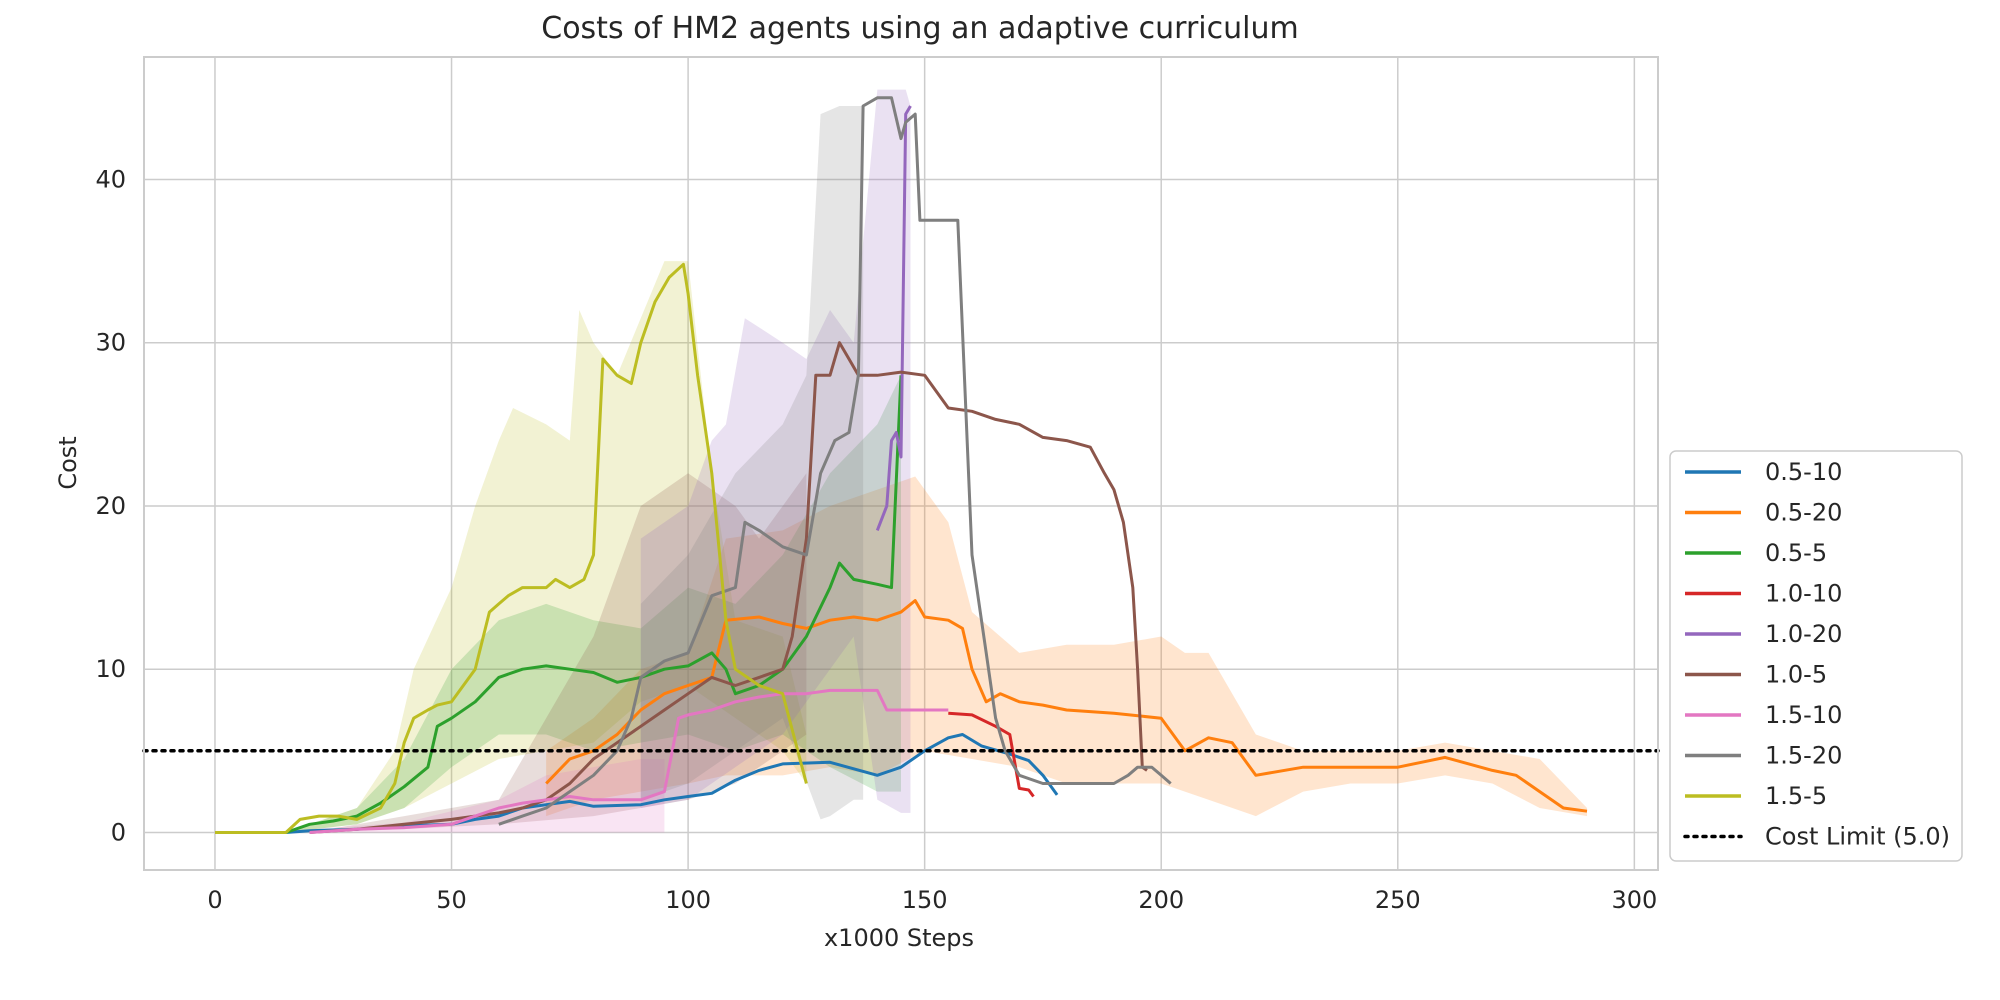 The height and width of the screenshot is (1000, 2000). Describe the element at coordinates (899, 938) in the screenshot. I see `x-axis-label: x1000 Steps` at that location.